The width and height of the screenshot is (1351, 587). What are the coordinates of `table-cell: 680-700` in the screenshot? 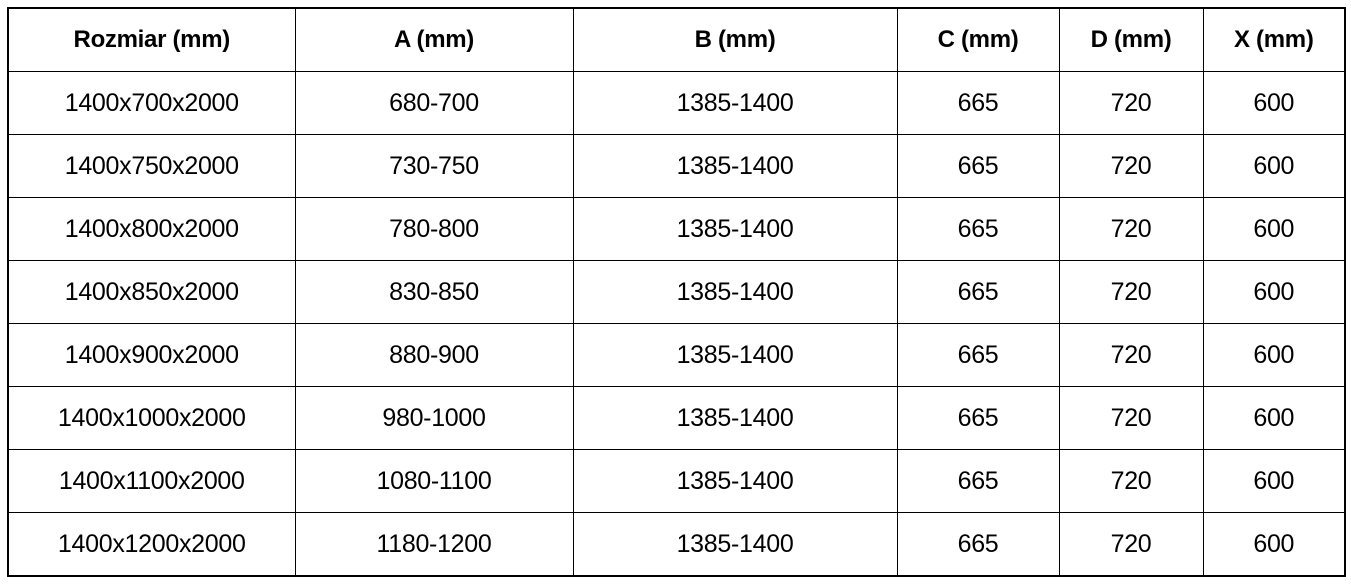 It's located at (434, 103).